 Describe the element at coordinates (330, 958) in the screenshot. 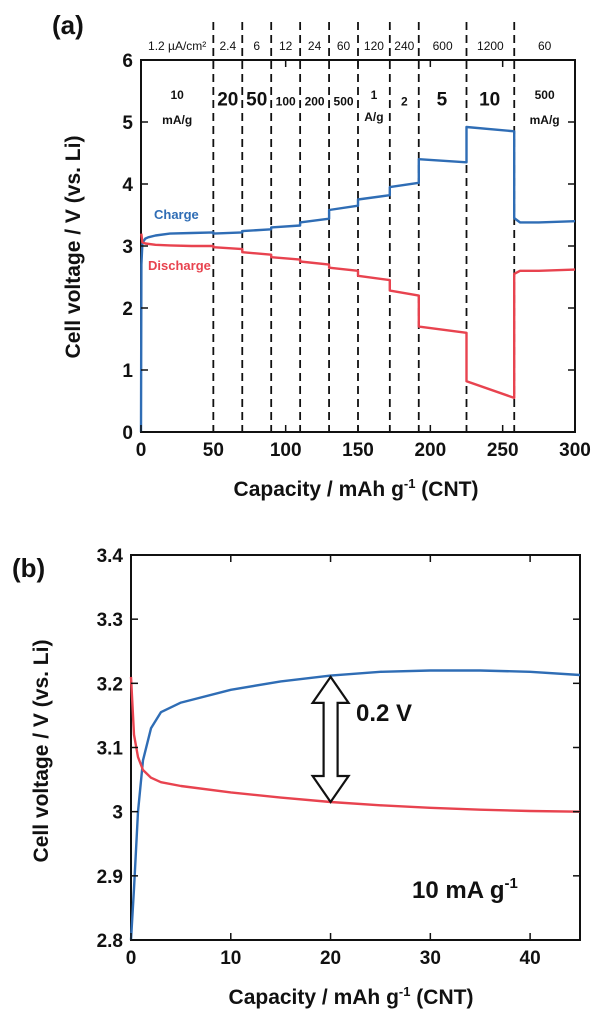

I see `x-tick-label: 20` at that location.